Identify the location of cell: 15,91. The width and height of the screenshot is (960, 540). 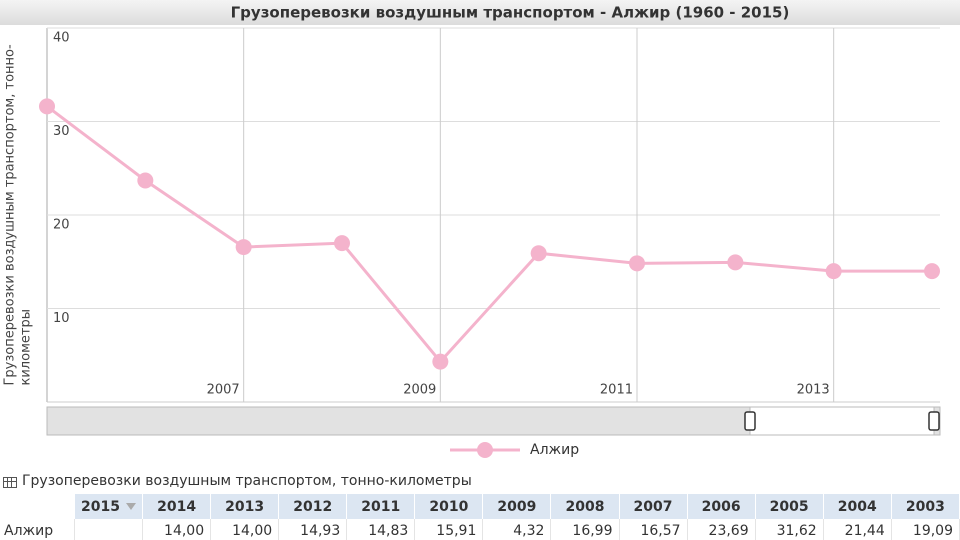
(449, 529).